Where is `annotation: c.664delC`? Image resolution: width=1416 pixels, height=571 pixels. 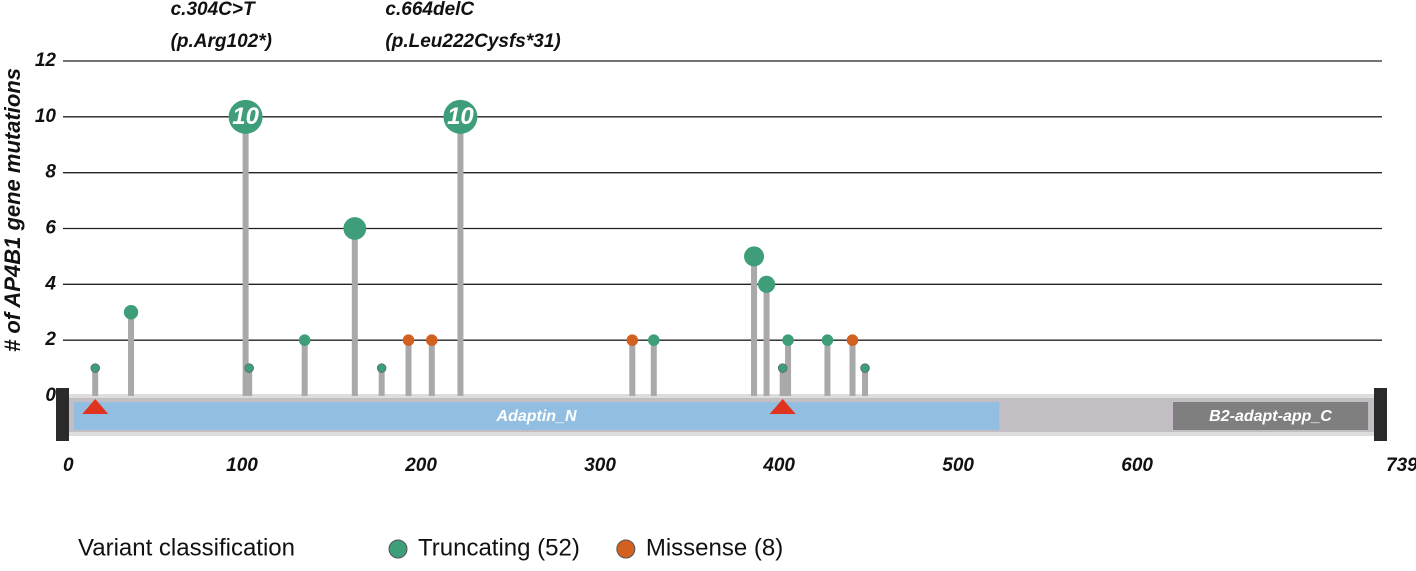
annotation: c.664delC is located at coordinates (429, 10).